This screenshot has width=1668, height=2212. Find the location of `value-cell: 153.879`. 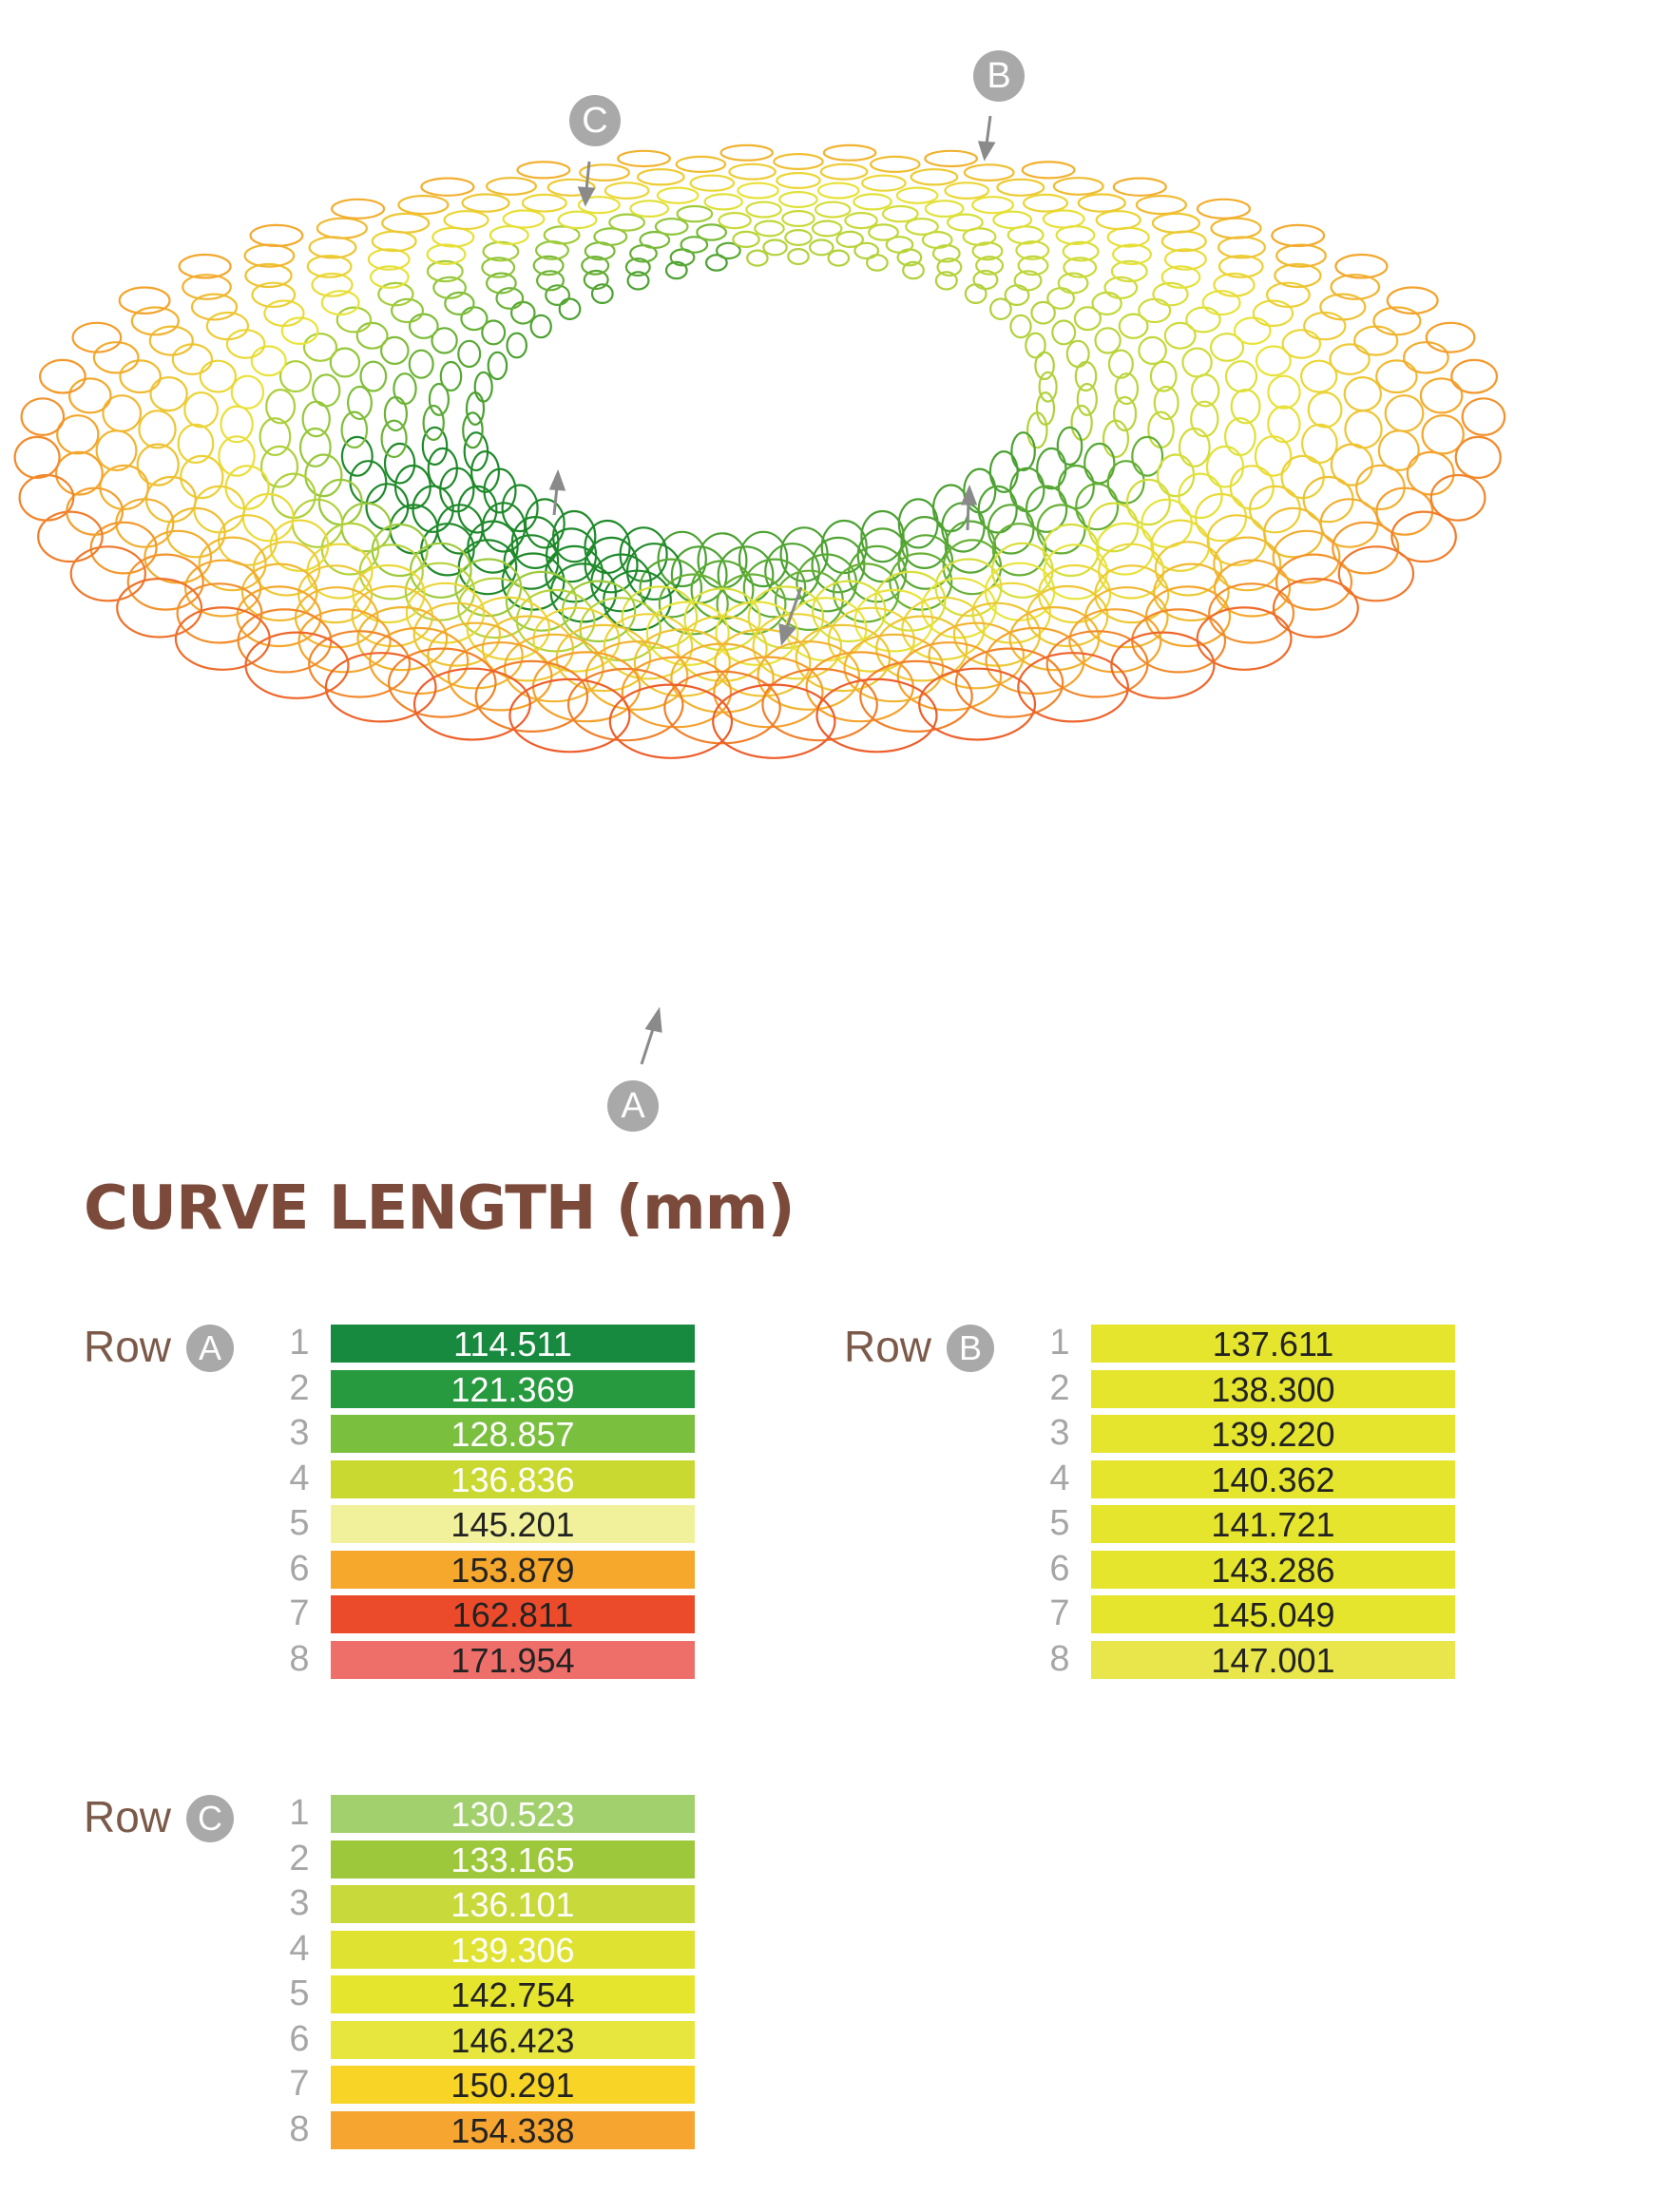

value-cell: 153.879 is located at coordinates (513, 1570).